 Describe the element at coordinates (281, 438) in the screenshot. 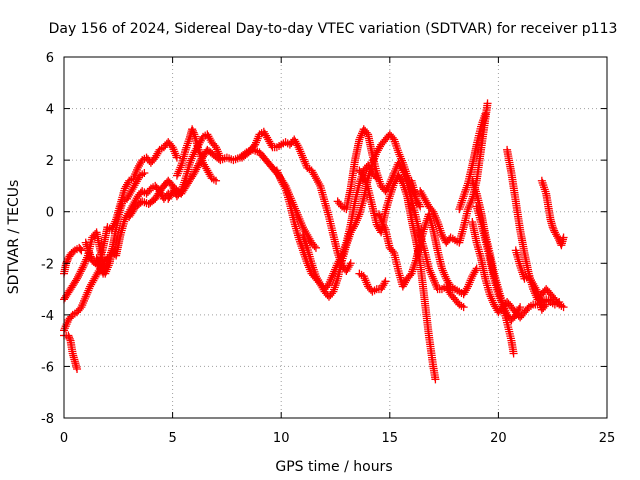

I see `x-tick-label: 10` at that location.